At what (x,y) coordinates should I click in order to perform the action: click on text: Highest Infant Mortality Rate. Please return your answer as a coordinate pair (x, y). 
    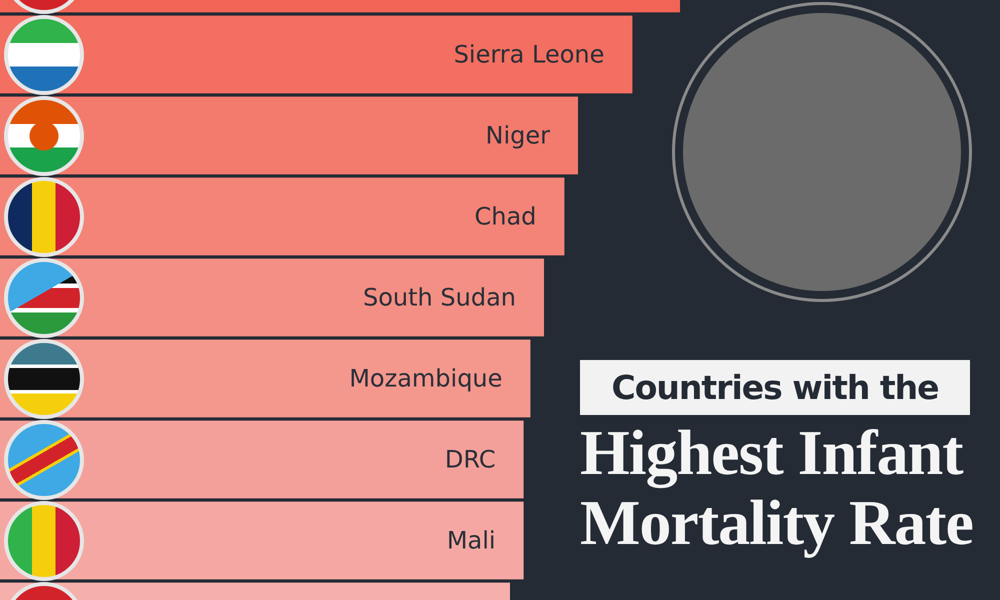
    Looking at the image, I should click on (777, 487).